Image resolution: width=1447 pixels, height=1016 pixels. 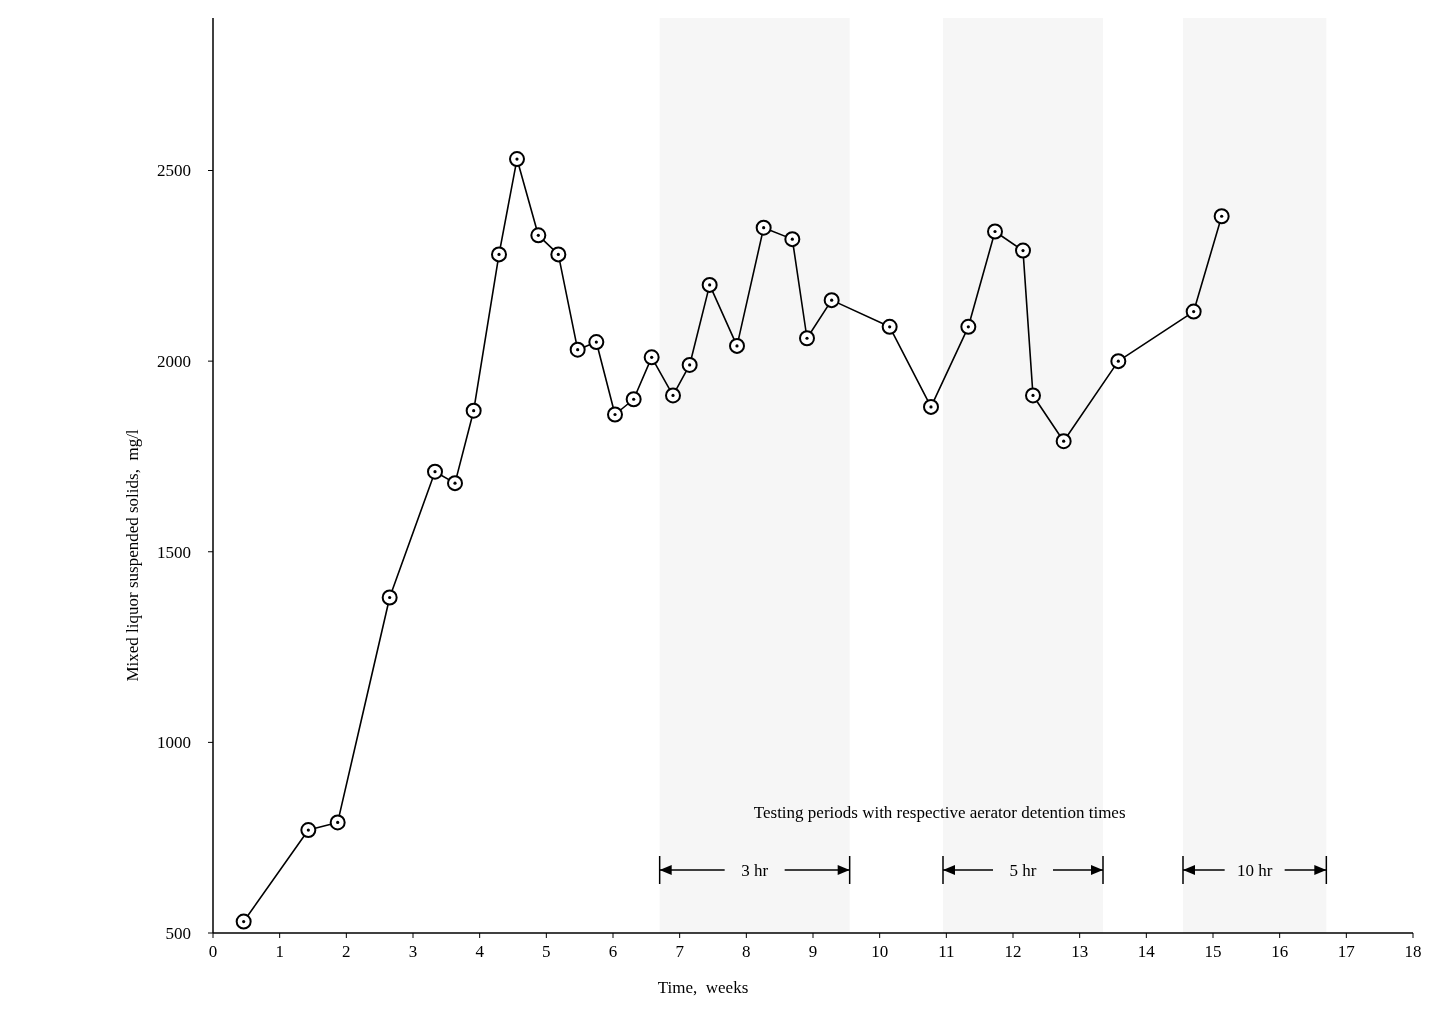 What do you see at coordinates (132, 555) in the screenshot?
I see `y-axis-title: Mixed liquor suspended solids, mg/l` at bounding box center [132, 555].